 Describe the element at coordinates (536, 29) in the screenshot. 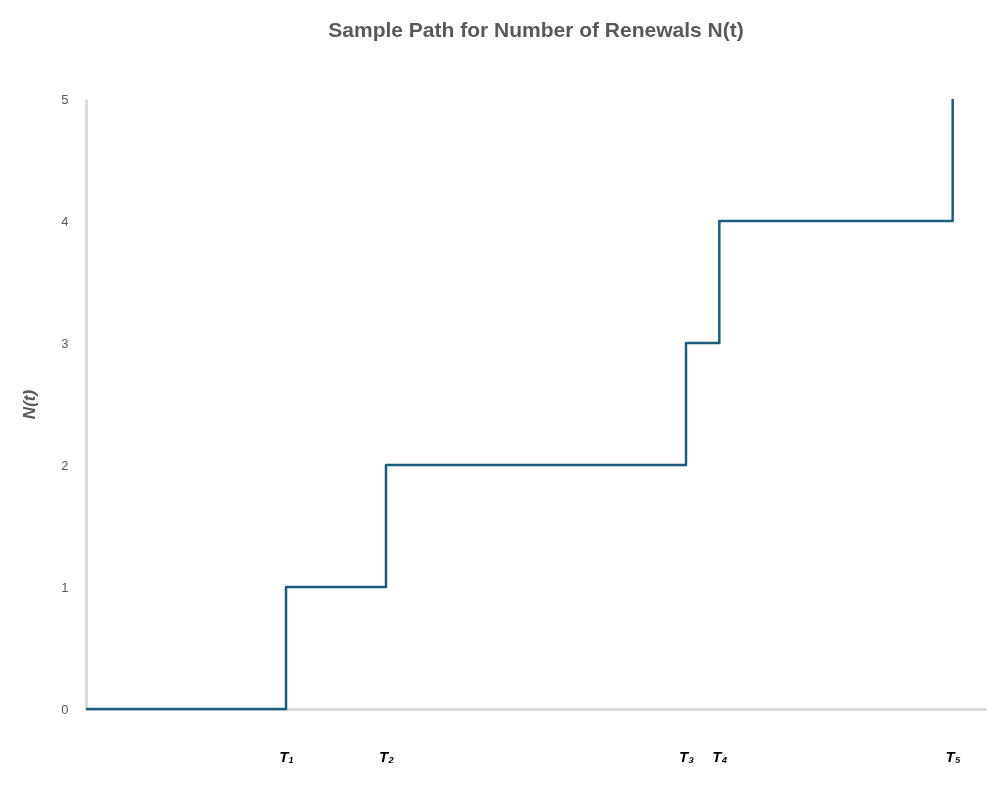

I see `chart-title: Sample Path for Number of Renewals N(t)` at that location.